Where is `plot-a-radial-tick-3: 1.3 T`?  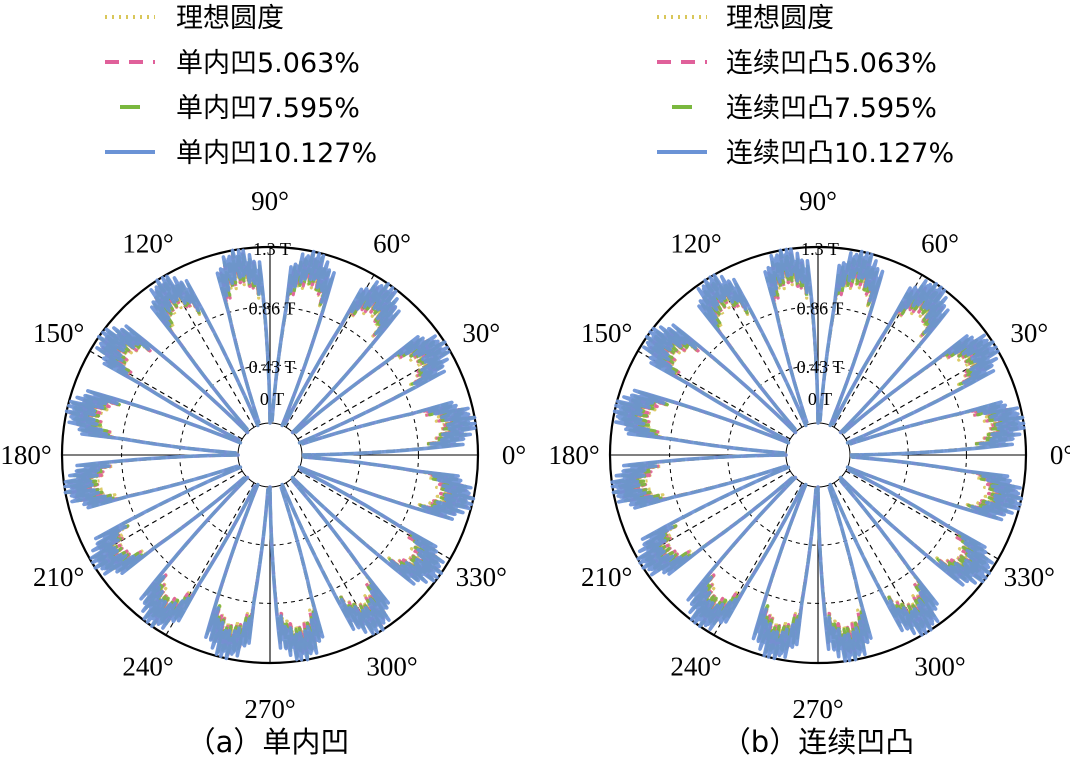
plot-a-radial-tick-3: 1.3 T is located at coordinates (272, 249).